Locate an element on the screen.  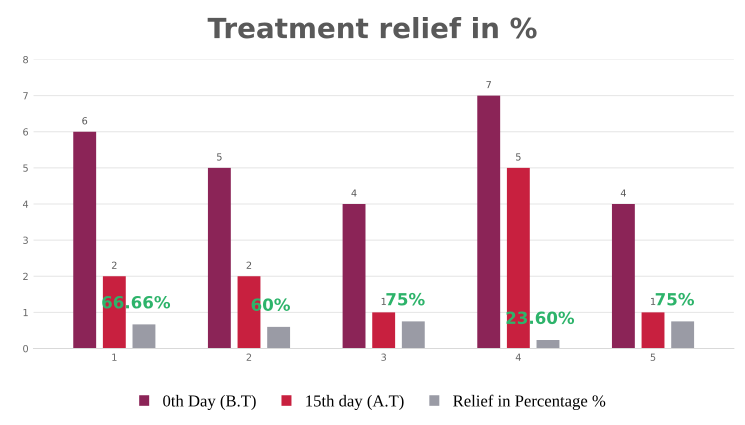
y-tick-label: 4 is located at coordinates (25, 204).